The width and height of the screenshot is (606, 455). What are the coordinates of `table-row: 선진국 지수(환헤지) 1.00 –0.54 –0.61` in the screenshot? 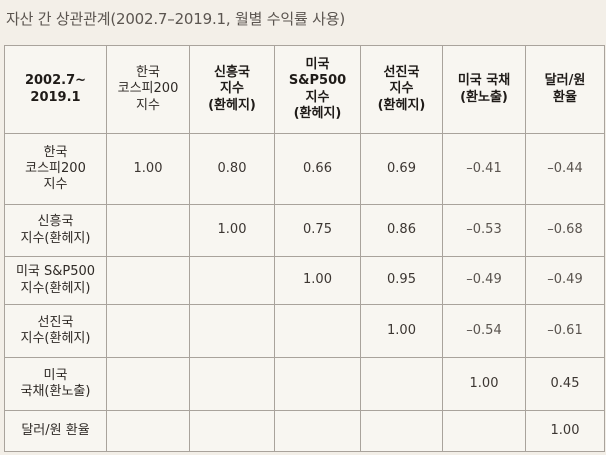 It's located at (304, 331).